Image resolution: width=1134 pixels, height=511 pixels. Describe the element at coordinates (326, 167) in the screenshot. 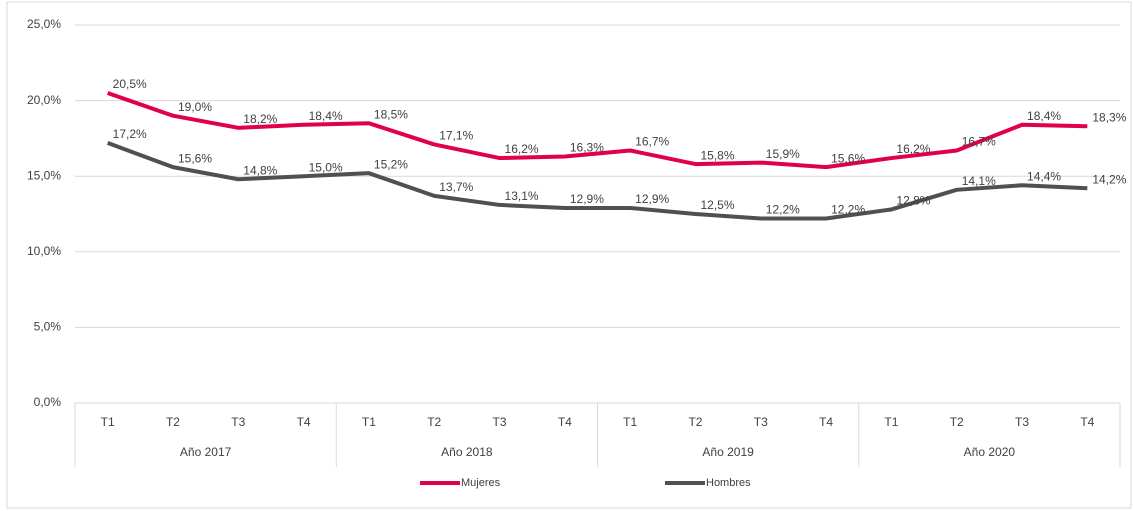

I see `data-label: 15,0%` at that location.